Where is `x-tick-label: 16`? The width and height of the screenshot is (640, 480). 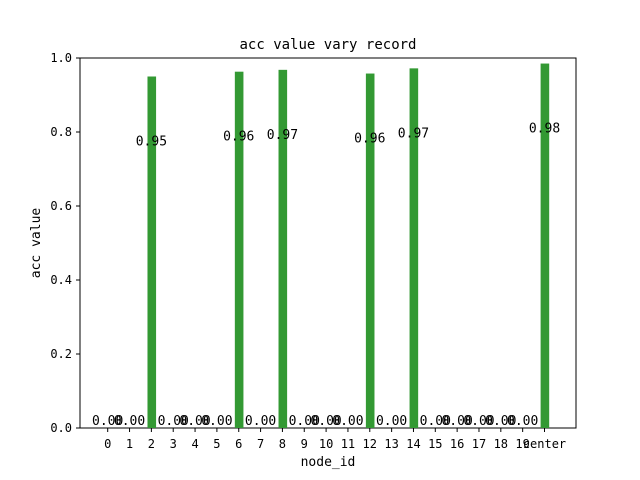
x-tick-label: 16 is located at coordinates (457, 444).